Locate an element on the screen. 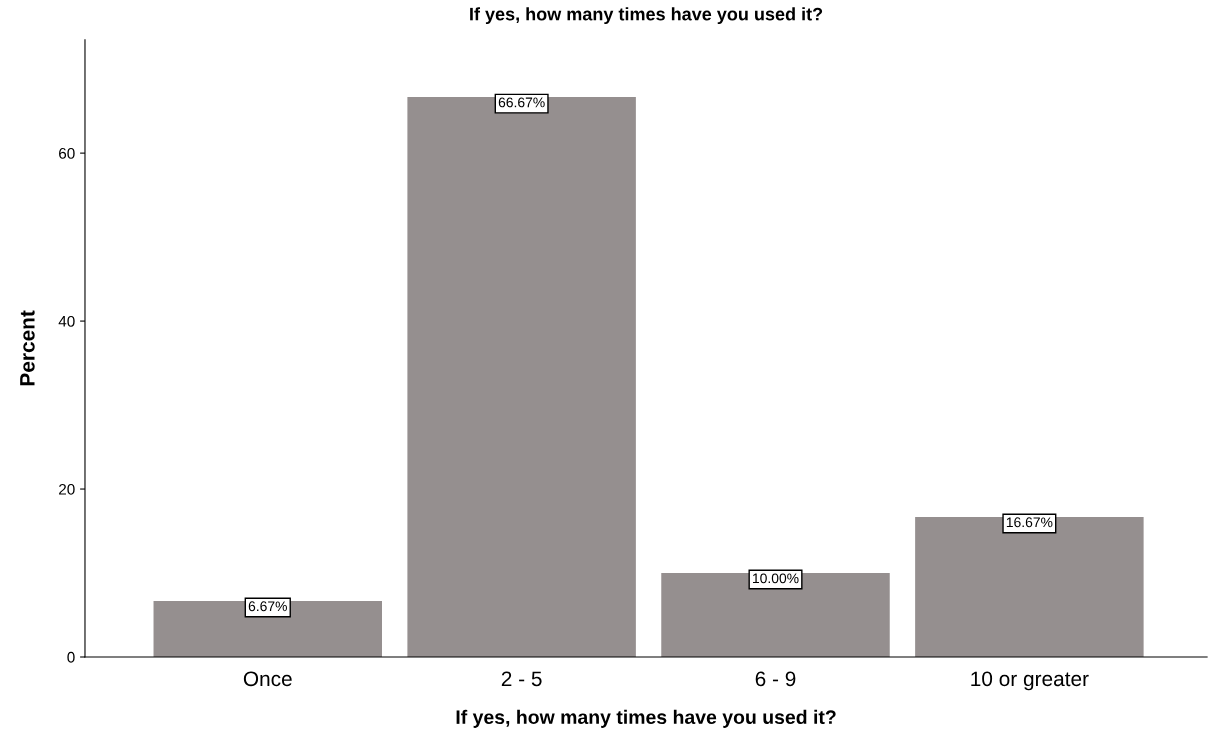 The width and height of the screenshot is (1221, 750). x-tick-label: 2 - 5 is located at coordinates (521, 679).